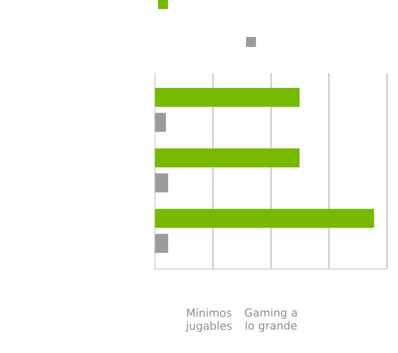  Describe the element at coordinates (270, 320) in the screenshot. I see `text: Gaming a lo grande` at that location.